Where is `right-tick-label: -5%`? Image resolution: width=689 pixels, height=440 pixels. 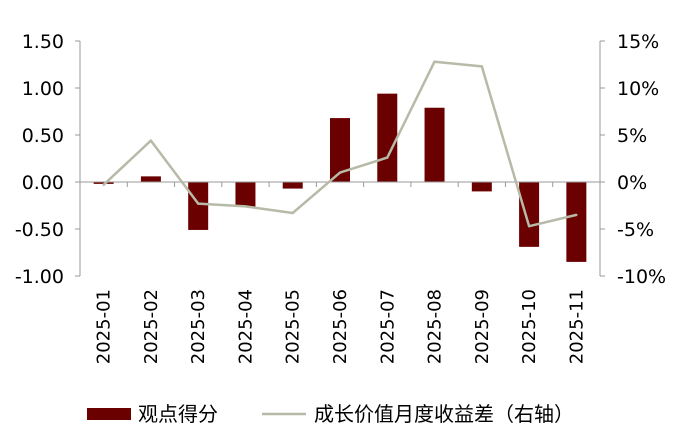
right-tick-label: -5% is located at coordinates (635, 230).